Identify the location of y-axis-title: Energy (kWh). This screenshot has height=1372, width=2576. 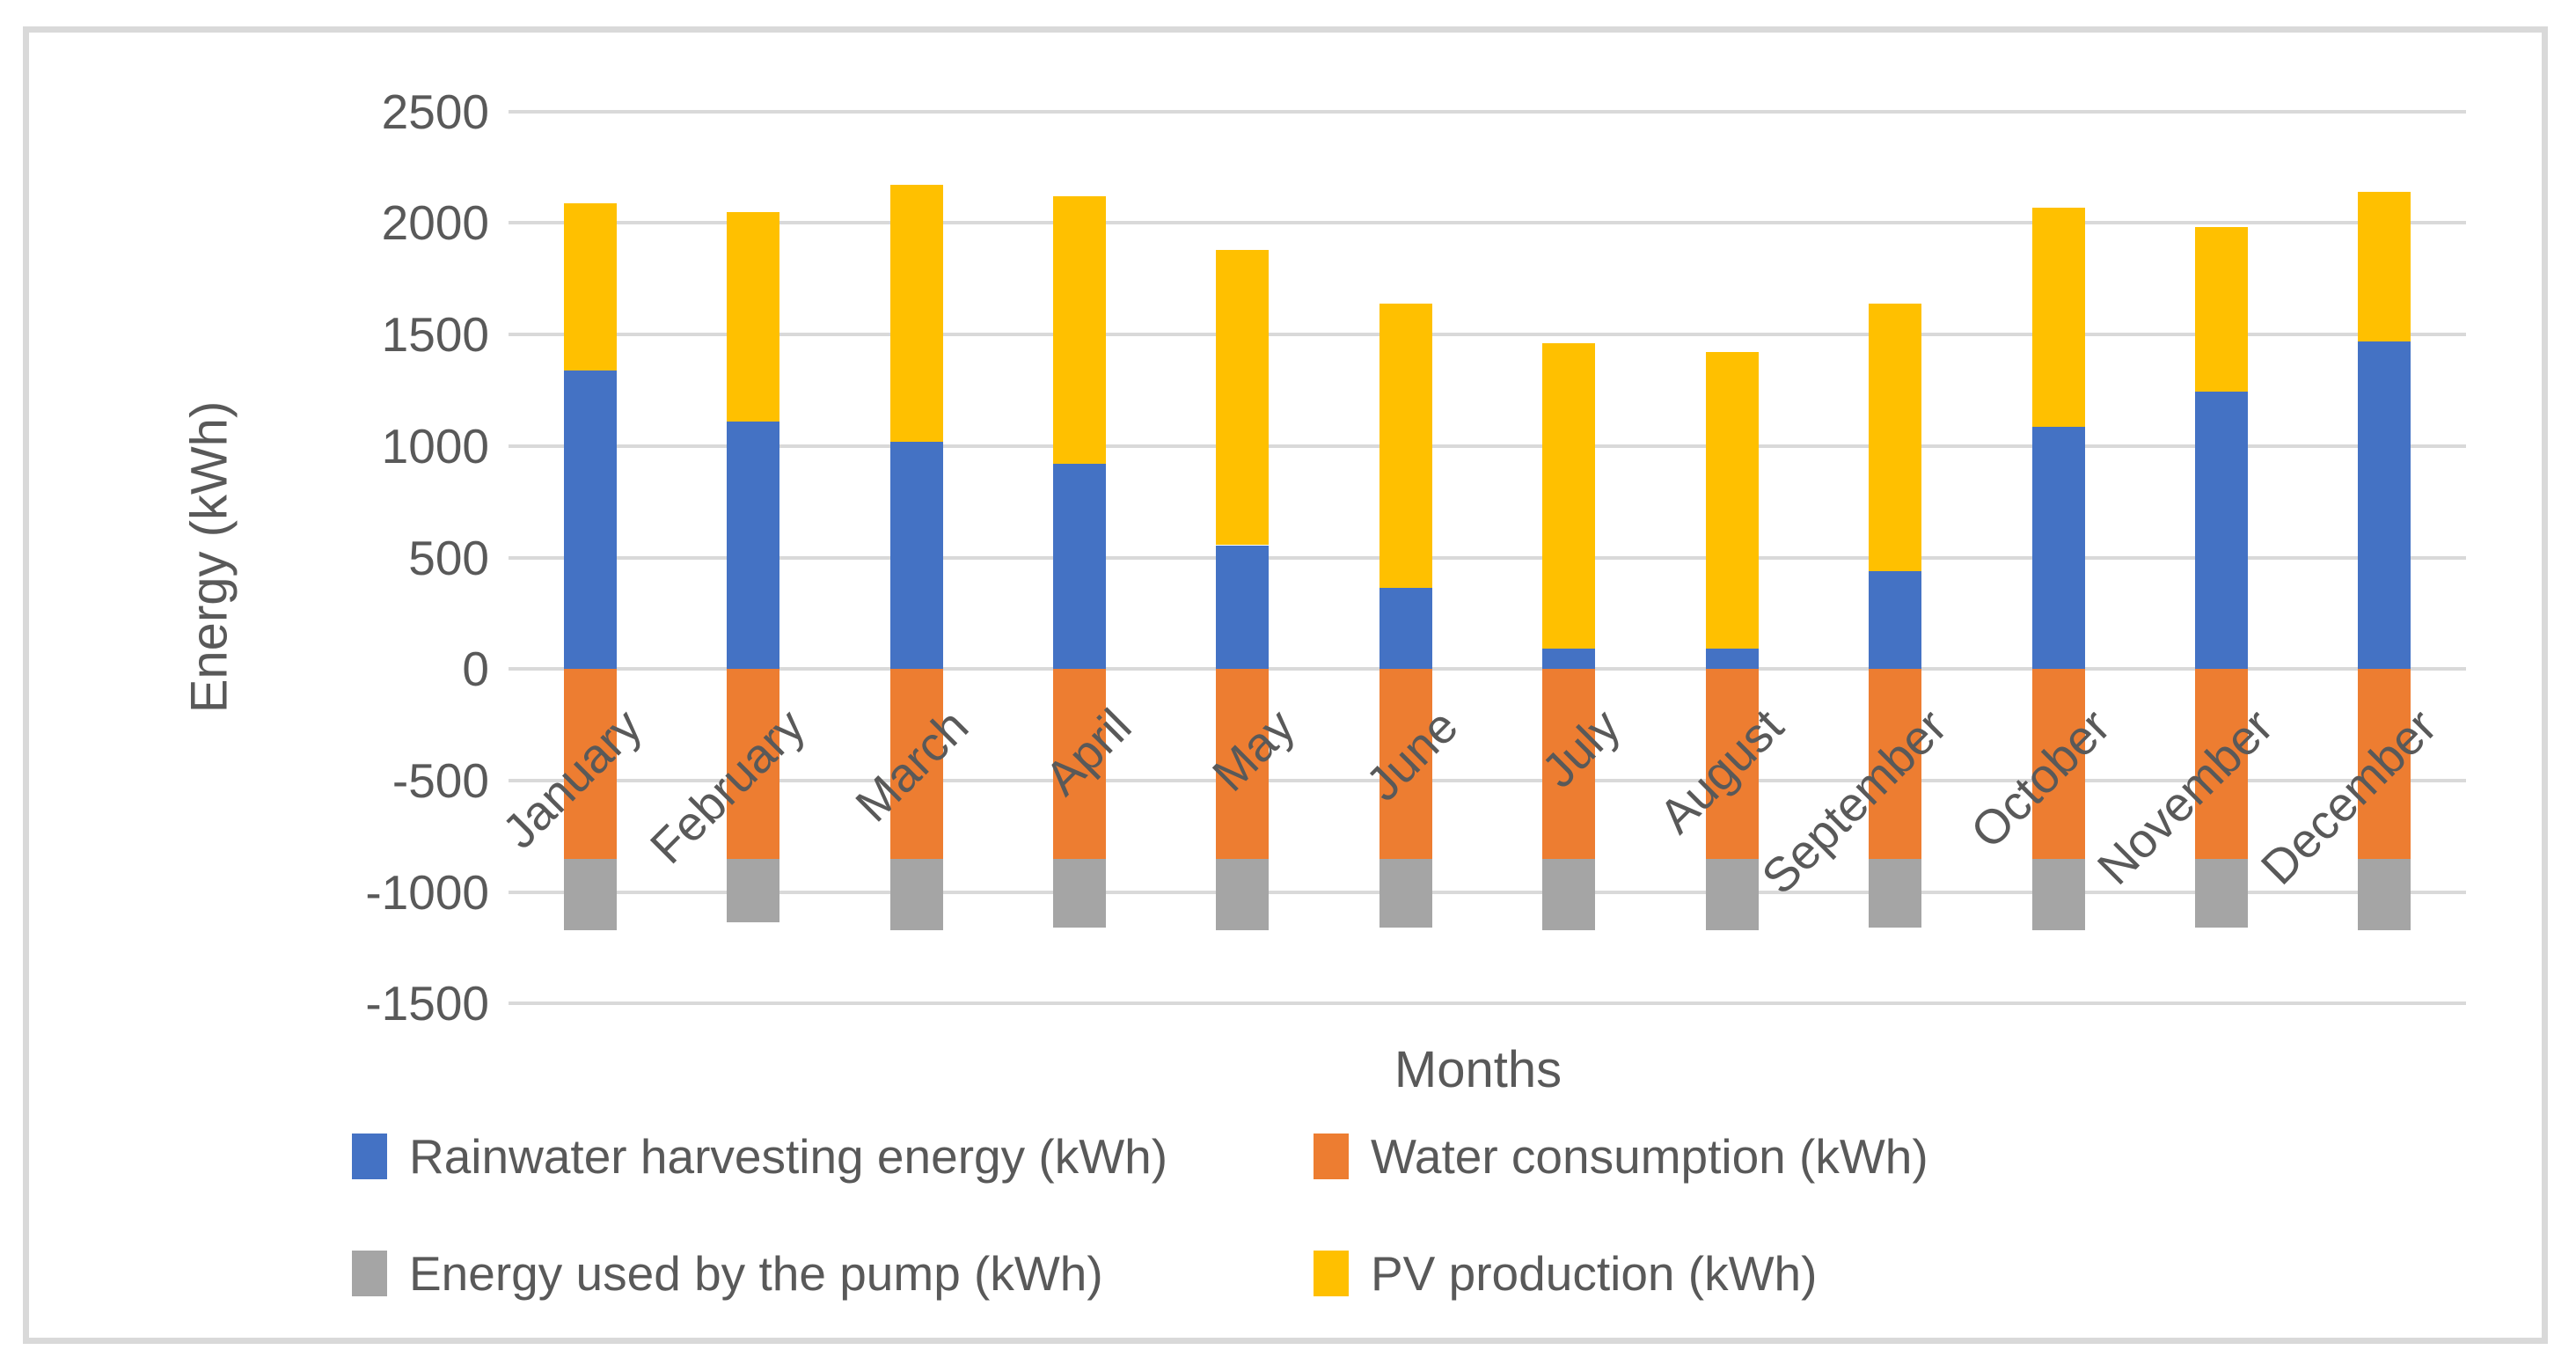
(209, 557).